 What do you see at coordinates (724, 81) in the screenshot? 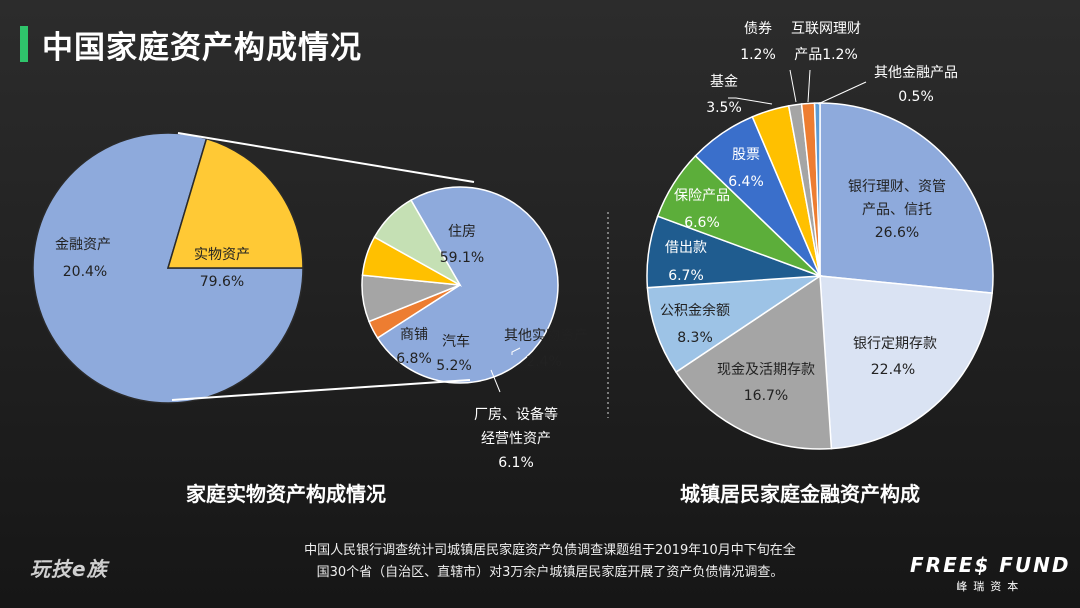
I see `label-fund: 基金` at bounding box center [724, 81].